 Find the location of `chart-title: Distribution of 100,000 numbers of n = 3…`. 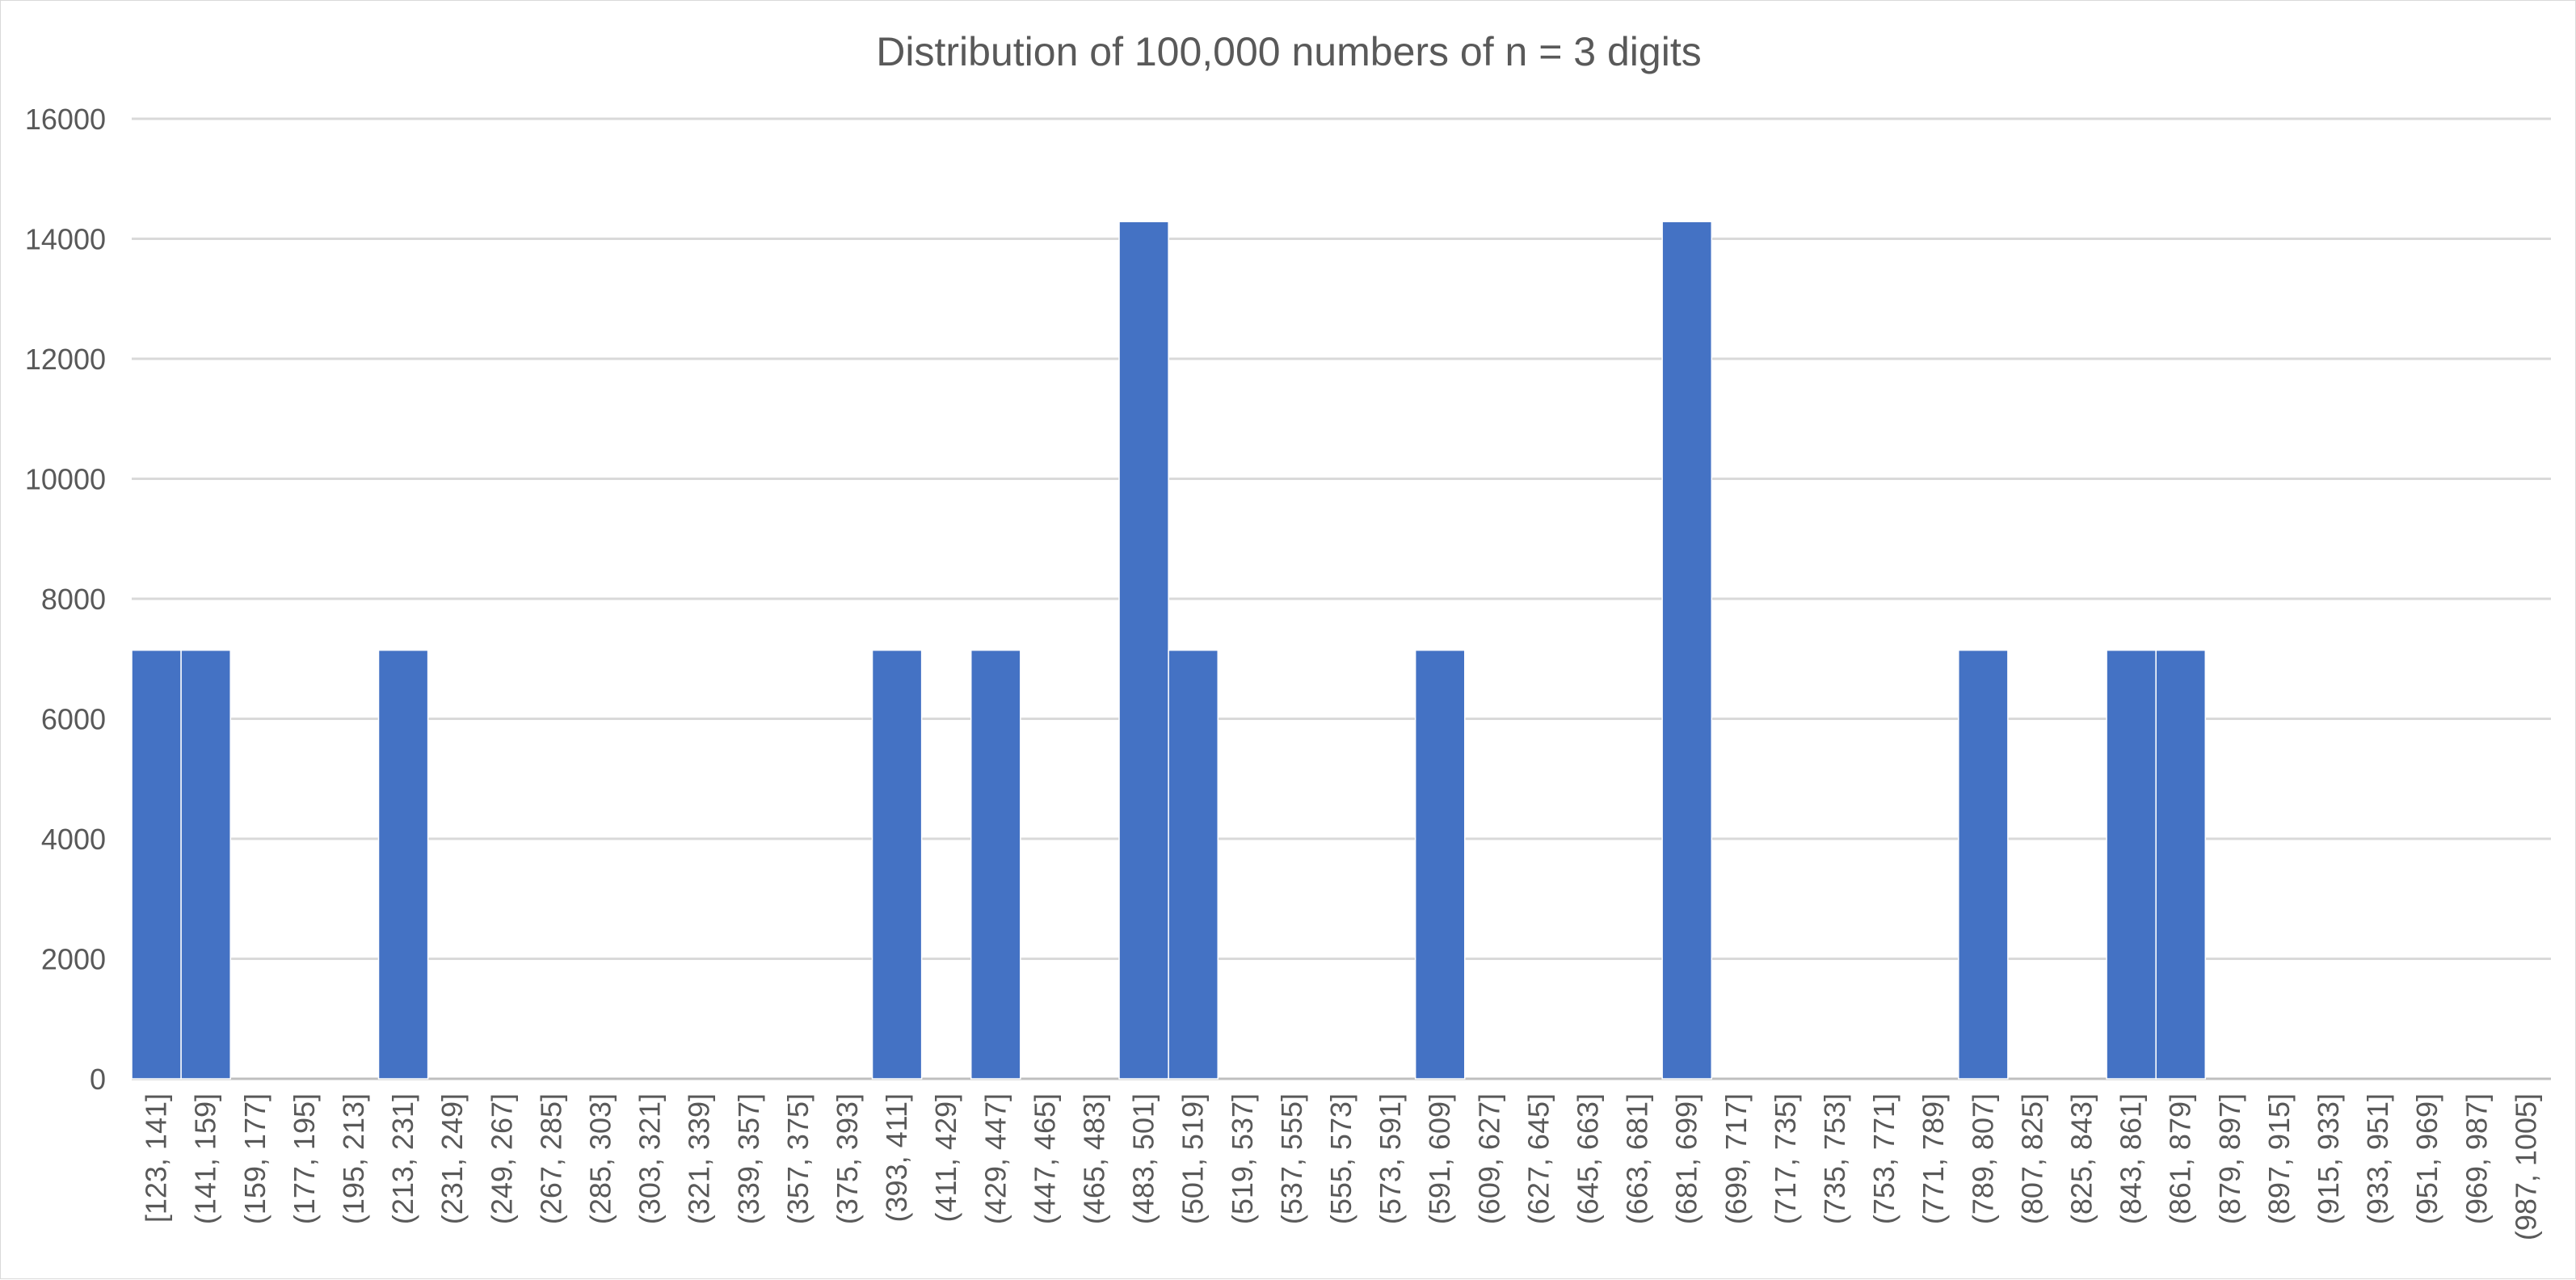

chart-title: Distribution of 100,000 numbers of n = 3… is located at coordinates (1288, 51).